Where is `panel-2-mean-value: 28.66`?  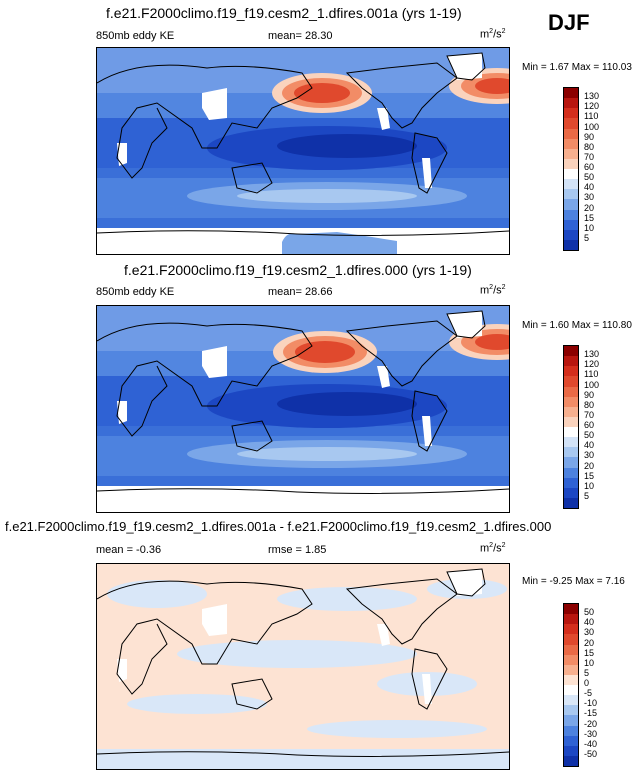 panel-2-mean-value: 28.66 is located at coordinates (319, 292).